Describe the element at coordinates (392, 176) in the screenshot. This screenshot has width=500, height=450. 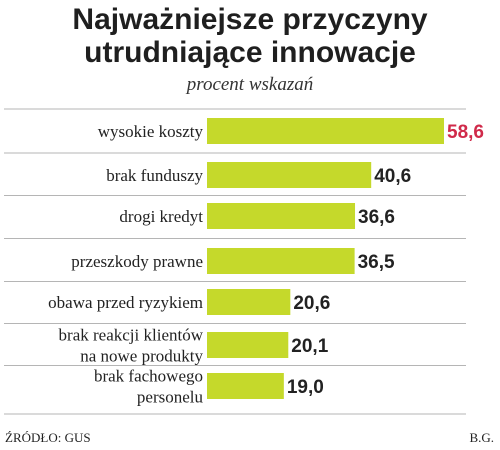
I see `value-label: 40,6` at that location.